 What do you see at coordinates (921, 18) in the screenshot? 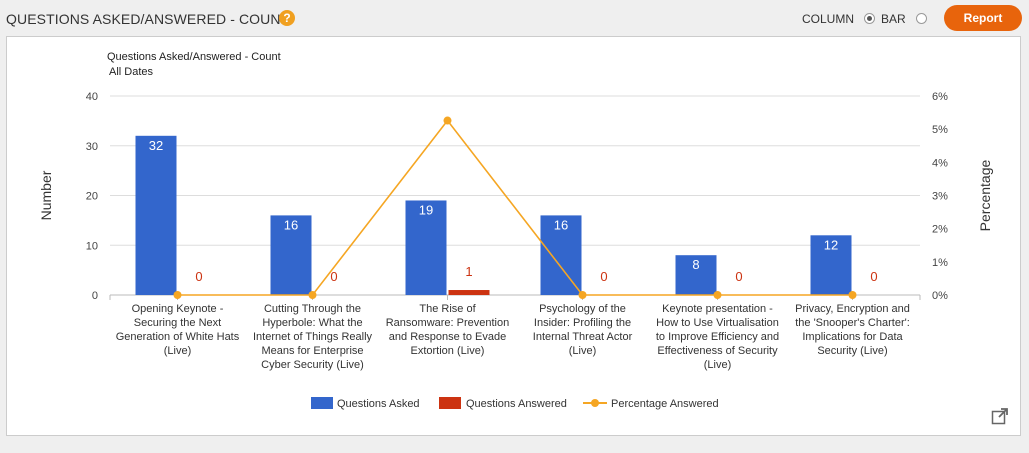
I see `bar-radio` at bounding box center [921, 18].